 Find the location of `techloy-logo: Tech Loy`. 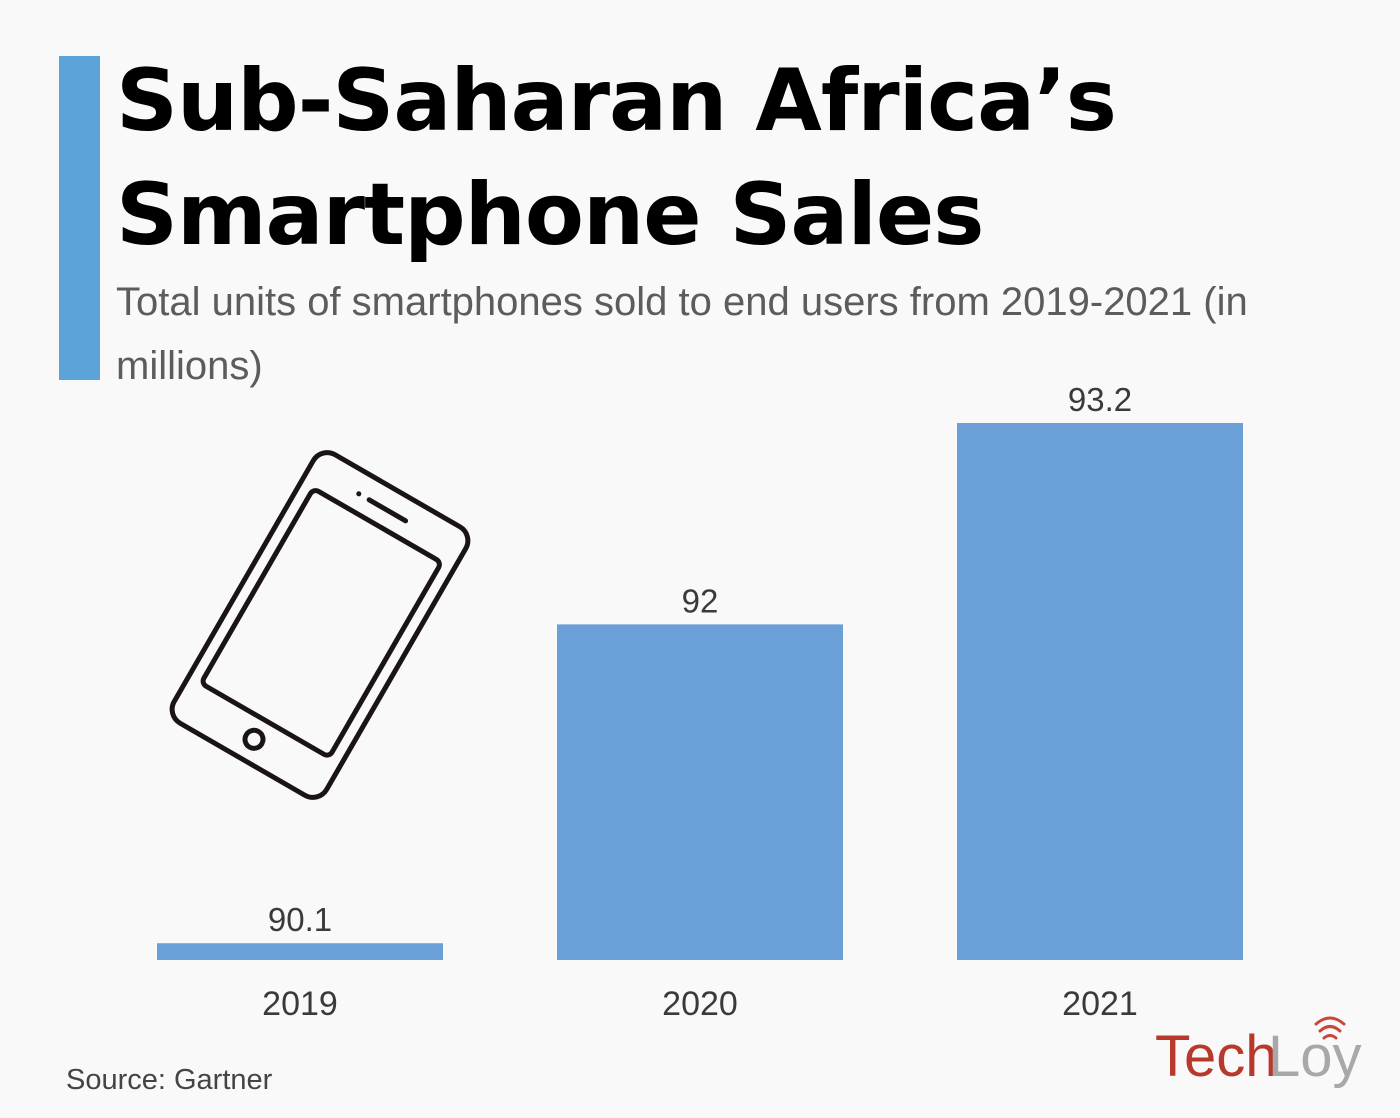

techloy-logo: Tech Loy is located at coordinates (1258, 1052).